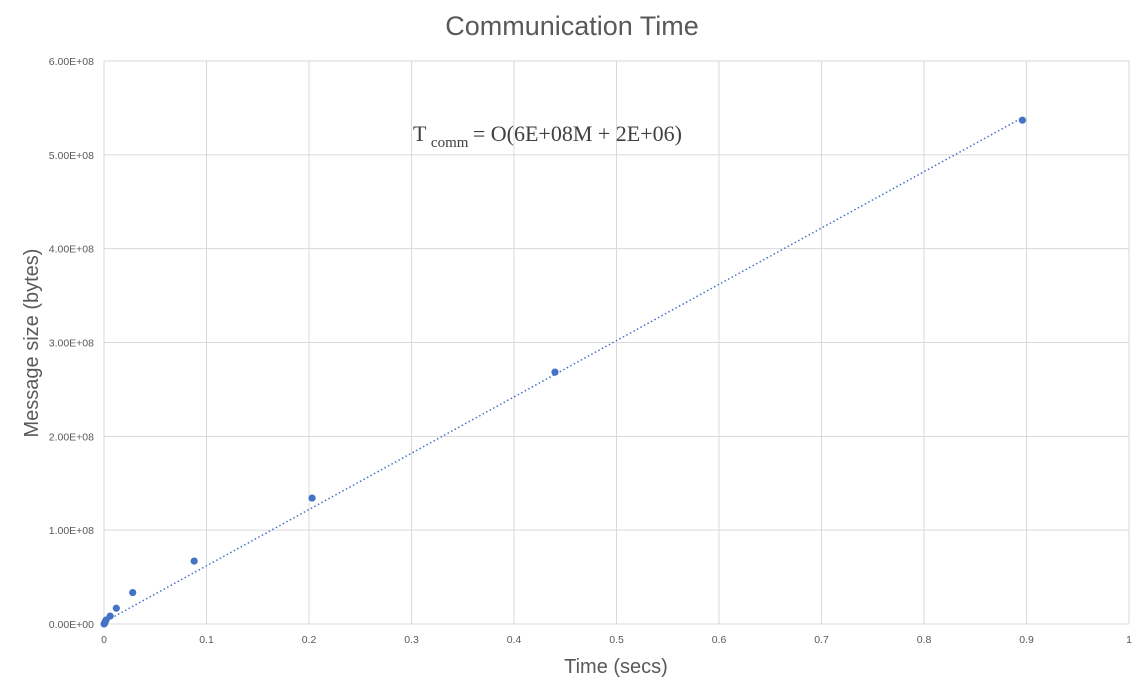 Image resolution: width=1144 pixels, height=693 pixels. I want to click on chart-title: Communication Time, so click(572, 26).